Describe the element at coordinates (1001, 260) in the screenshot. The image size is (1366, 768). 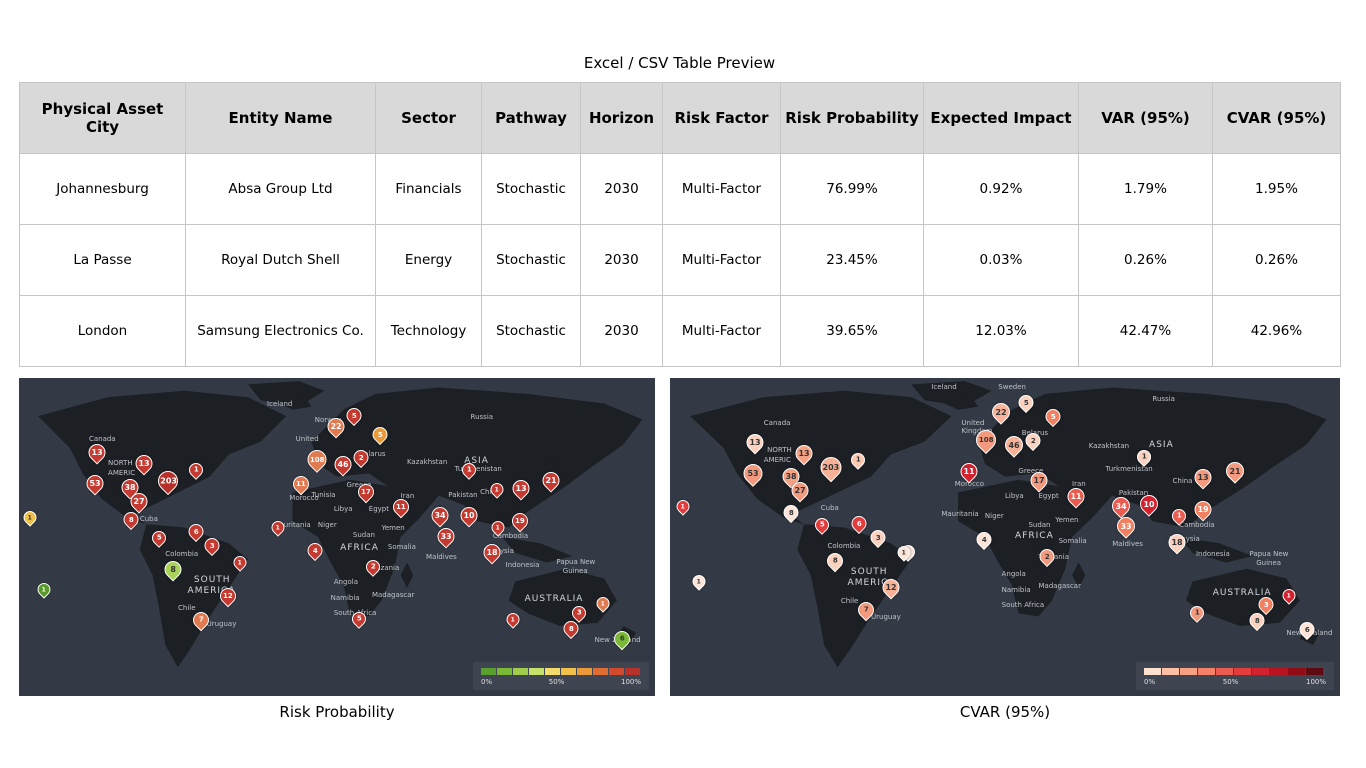
I see `table-cell: 0.03%` at that location.